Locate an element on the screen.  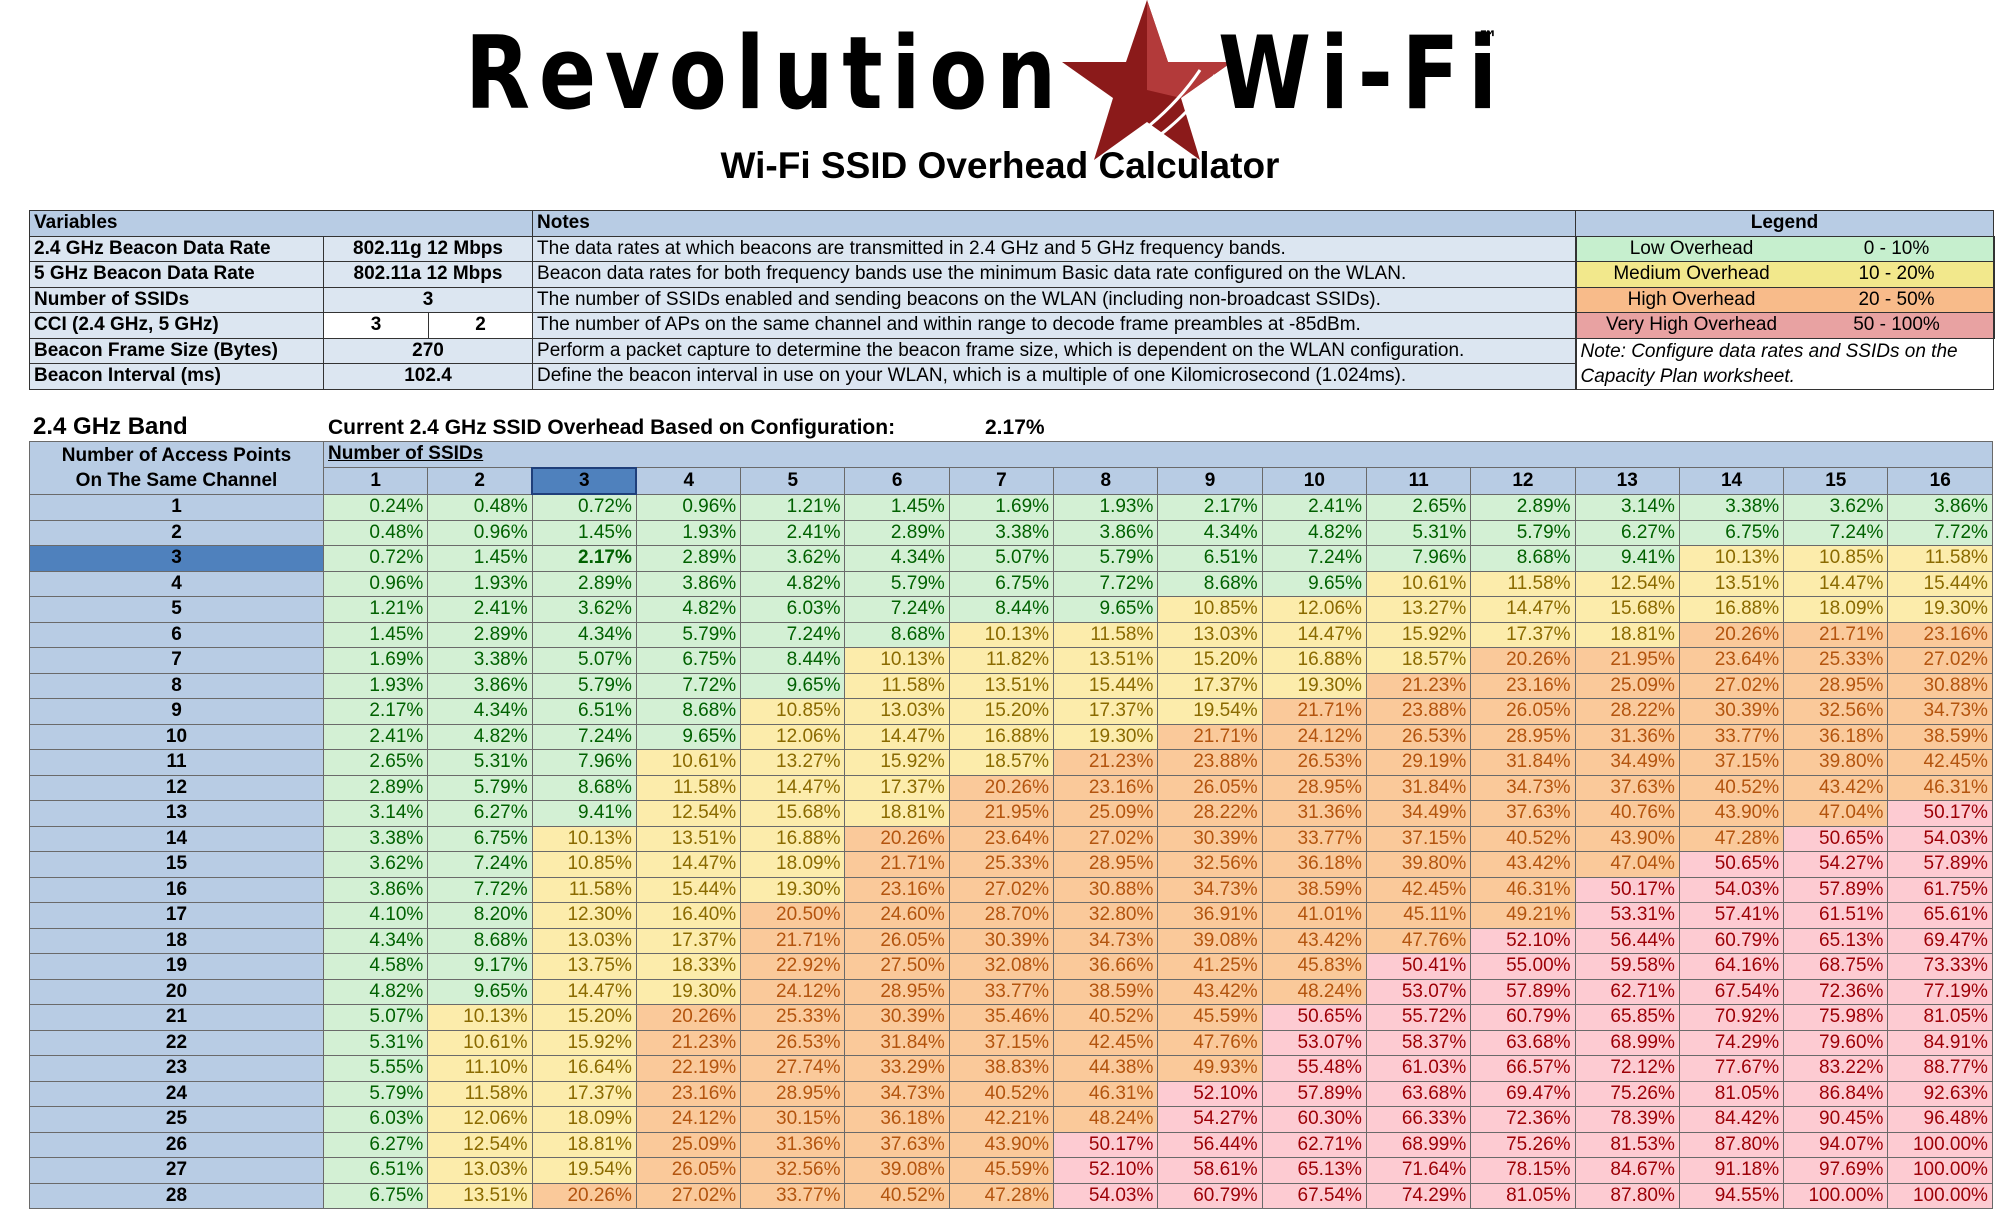
logo-right: Wi-Fi is located at coordinates (1362, 73).